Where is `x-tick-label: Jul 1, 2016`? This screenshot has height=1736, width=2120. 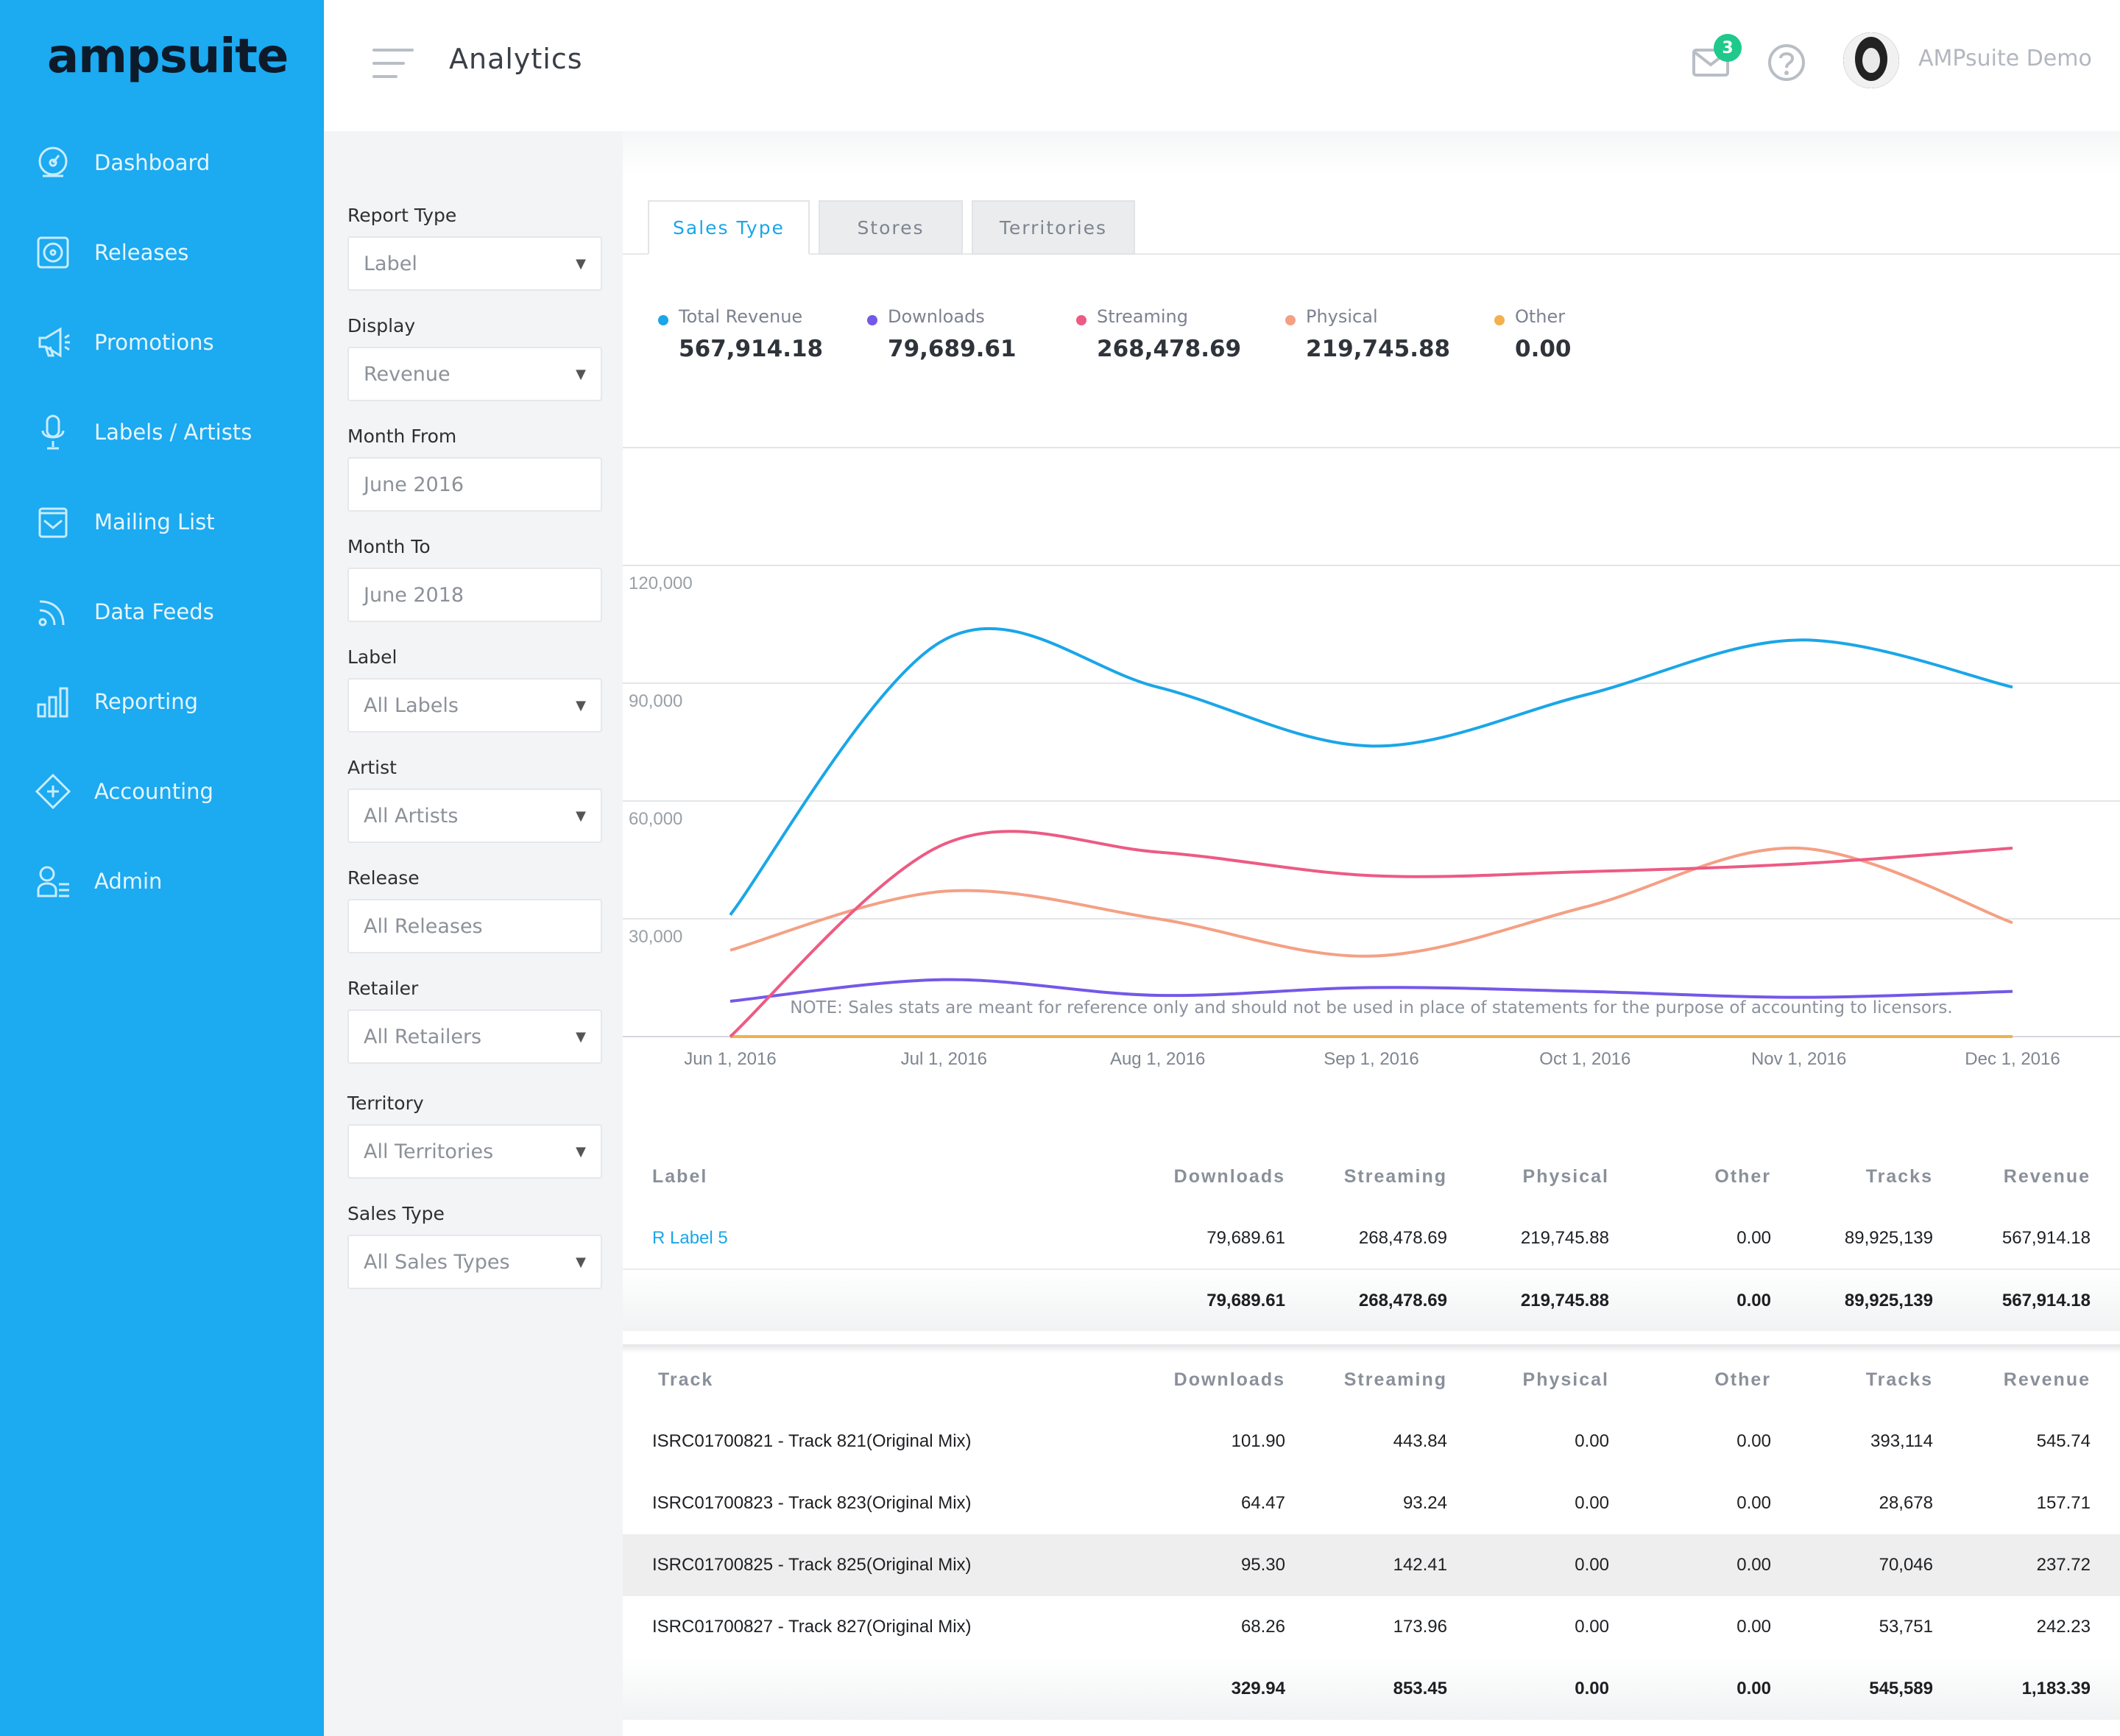 x-tick-label: Jul 1, 2016 is located at coordinates (944, 1059).